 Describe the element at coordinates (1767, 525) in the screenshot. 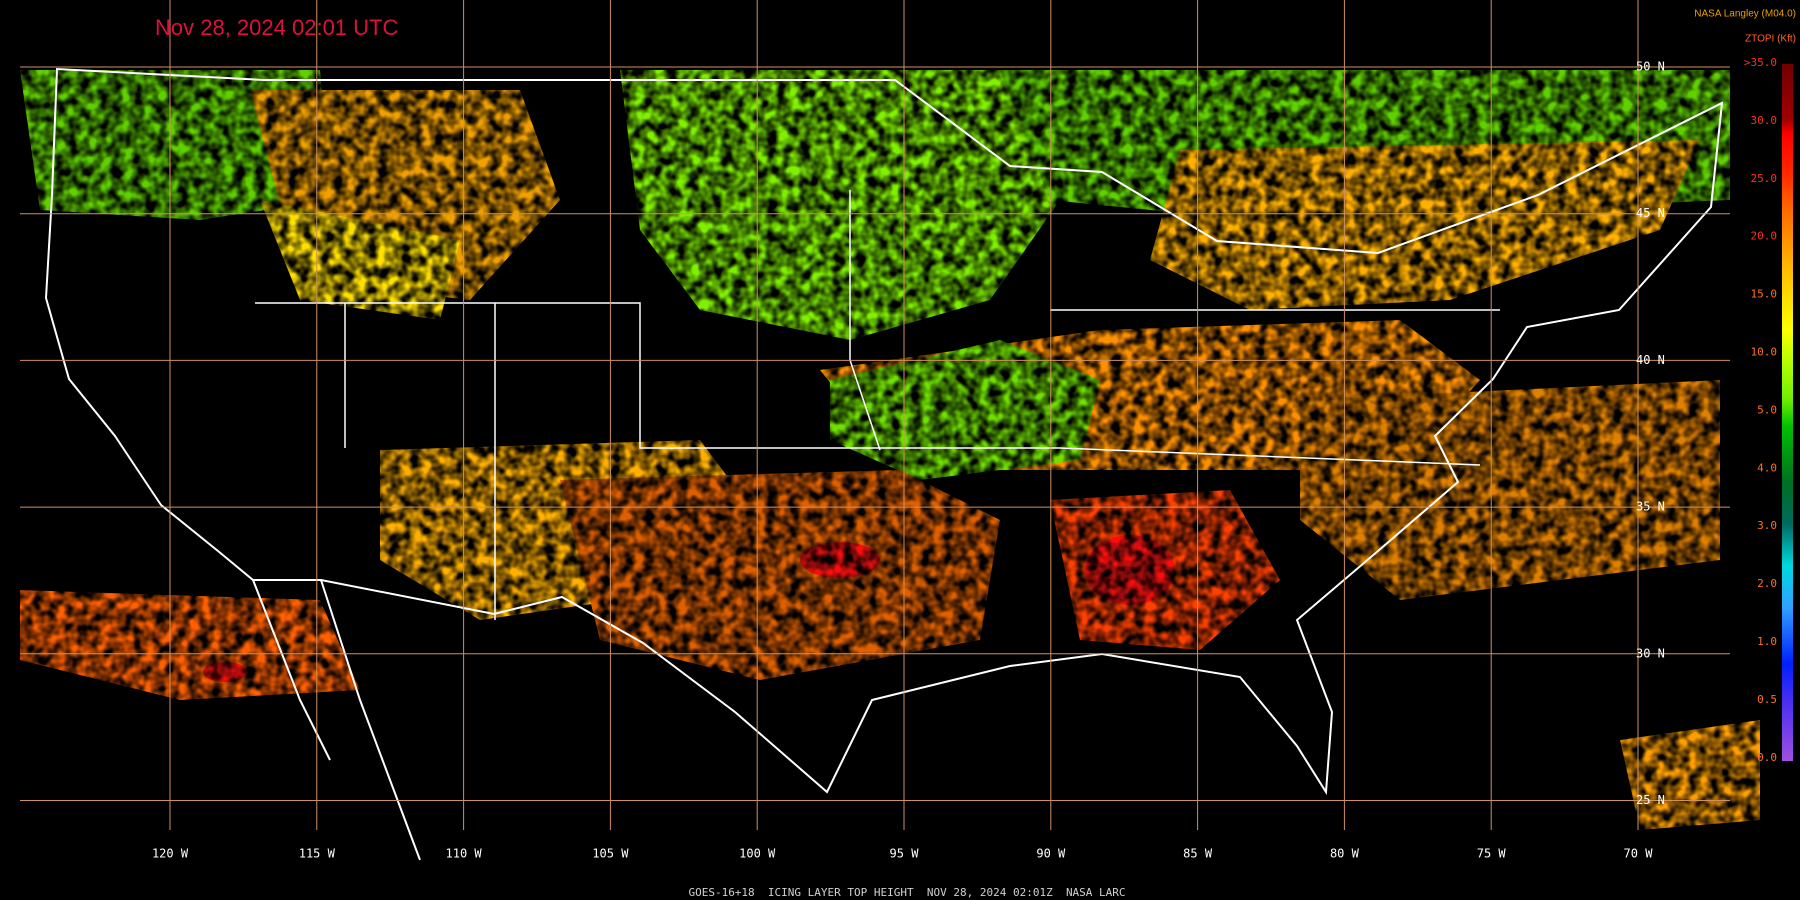

I see `legend-label: 3.0` at that location.